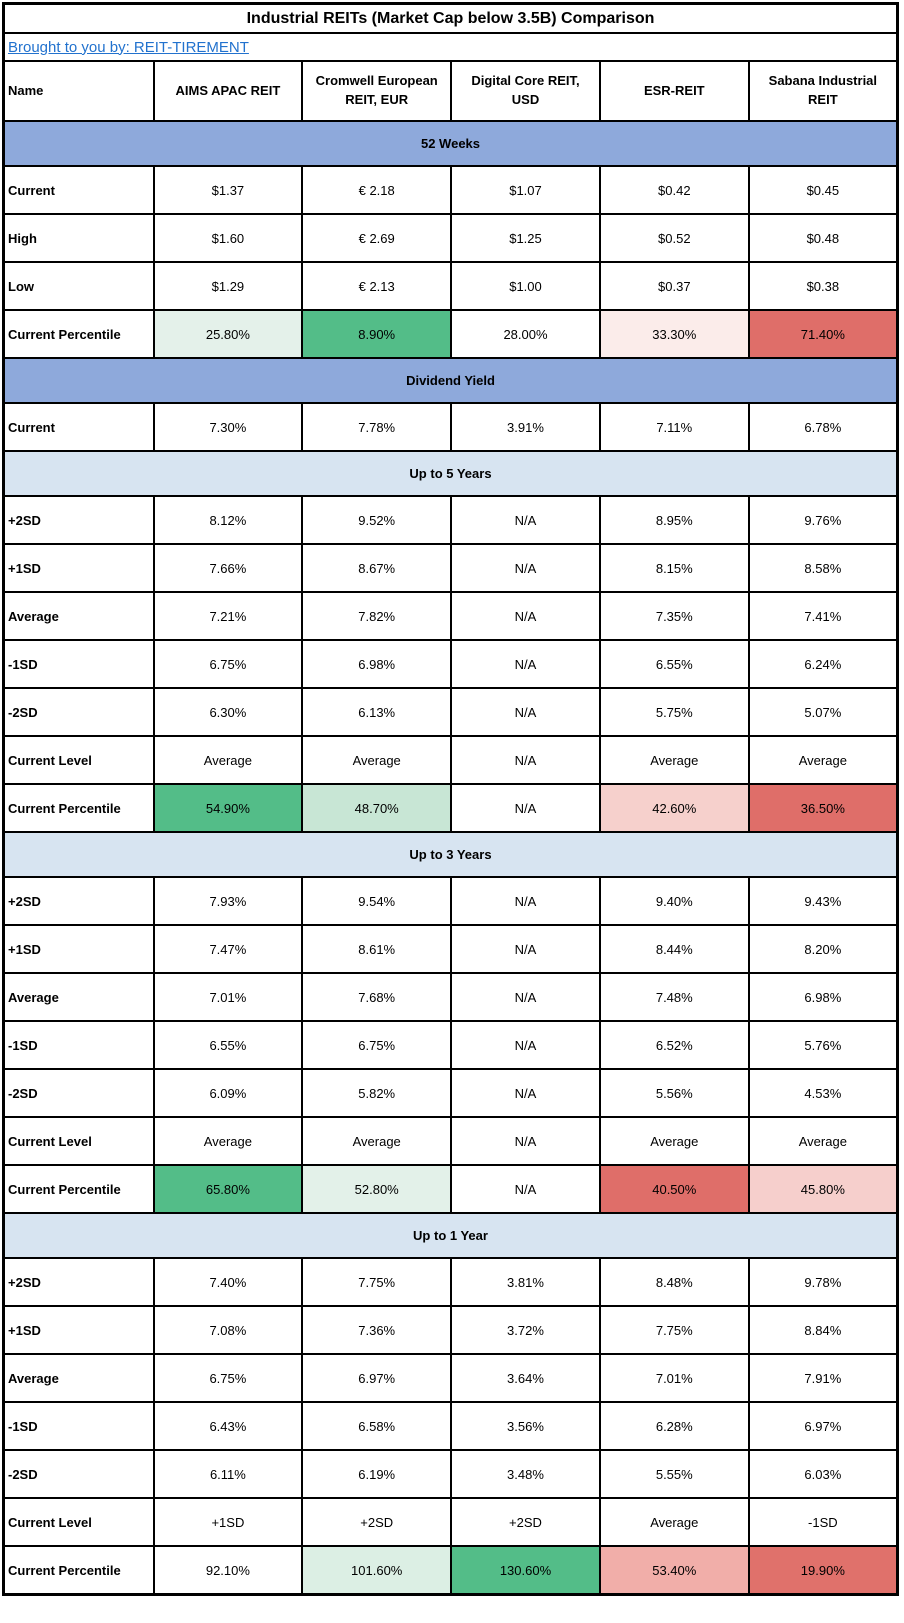 The width and height of the screenshot is (904, 1623). Describe the element at coordinates (228, 1570) in the screenshot. I see `value-cell: 92.10%` at that location.